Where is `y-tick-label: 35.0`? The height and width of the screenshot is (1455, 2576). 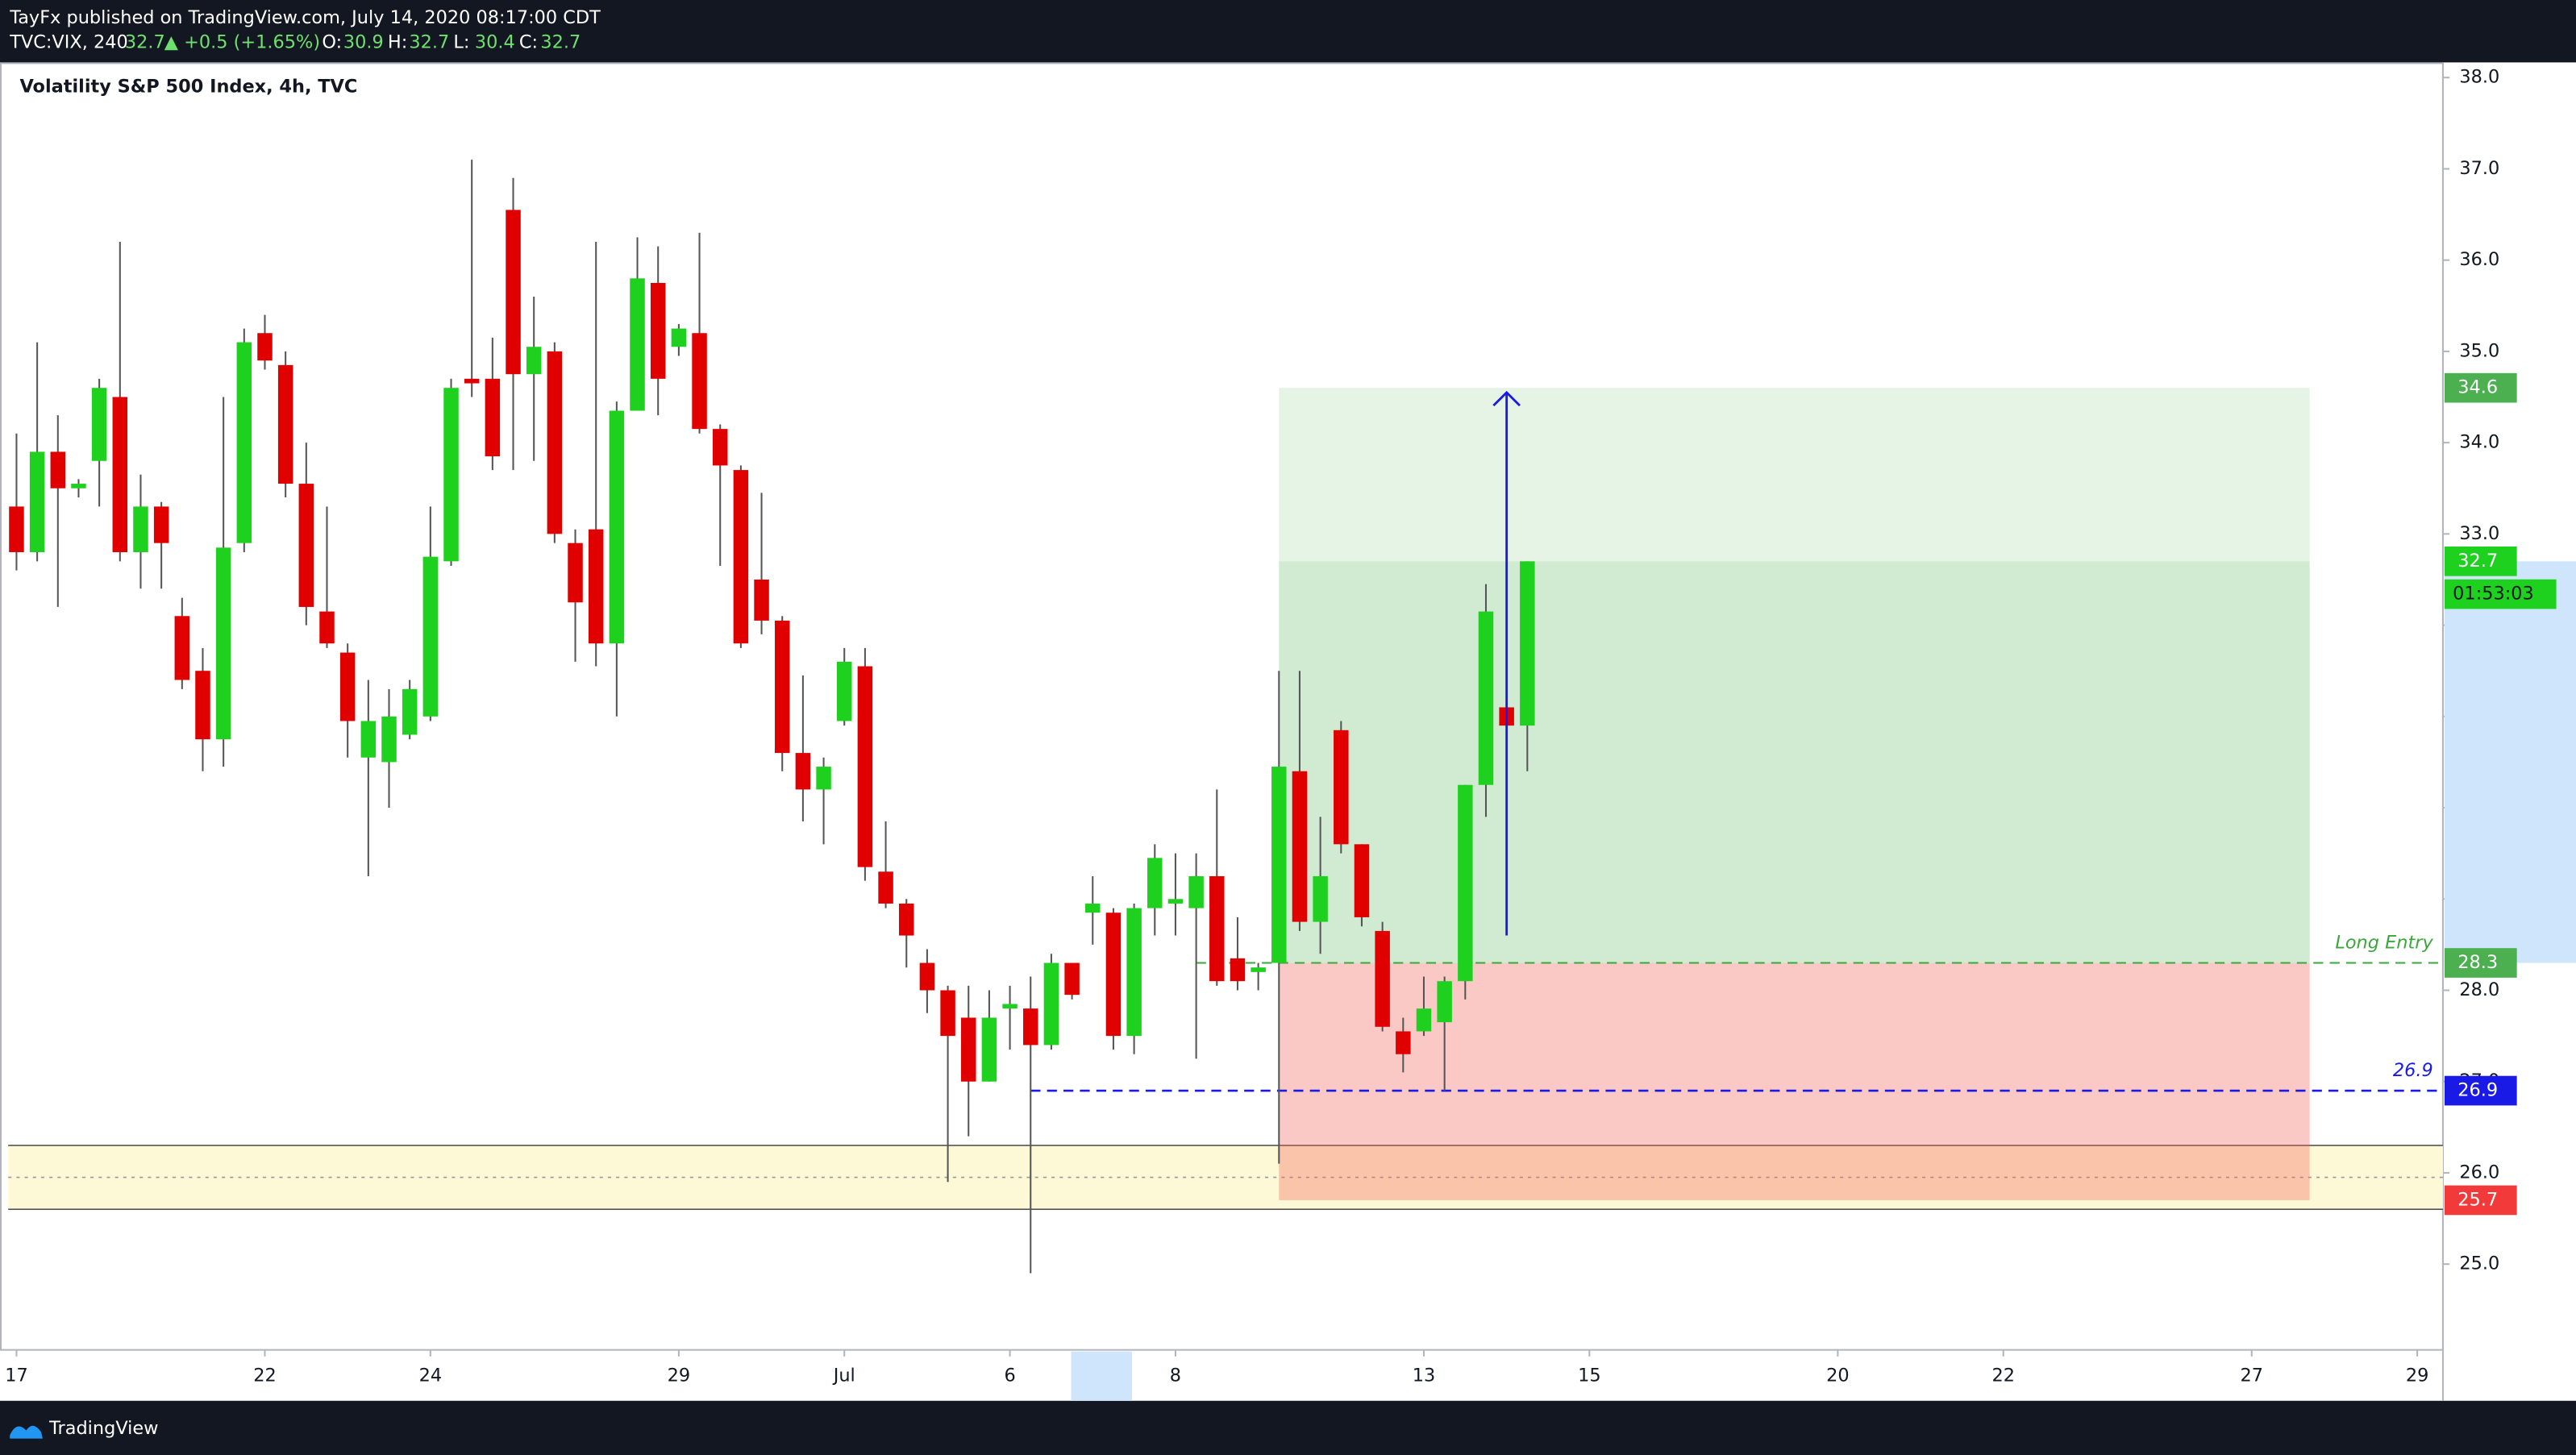 y-tick-label: 35.0 is located at coordinates (2479, 350).